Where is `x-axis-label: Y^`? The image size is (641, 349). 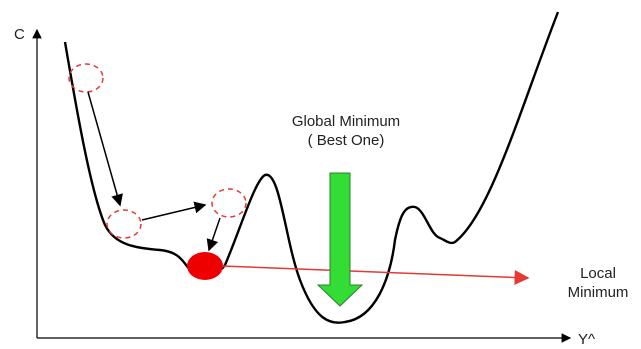
x-axis-label: Y^ is located at coordinates (587, 339).